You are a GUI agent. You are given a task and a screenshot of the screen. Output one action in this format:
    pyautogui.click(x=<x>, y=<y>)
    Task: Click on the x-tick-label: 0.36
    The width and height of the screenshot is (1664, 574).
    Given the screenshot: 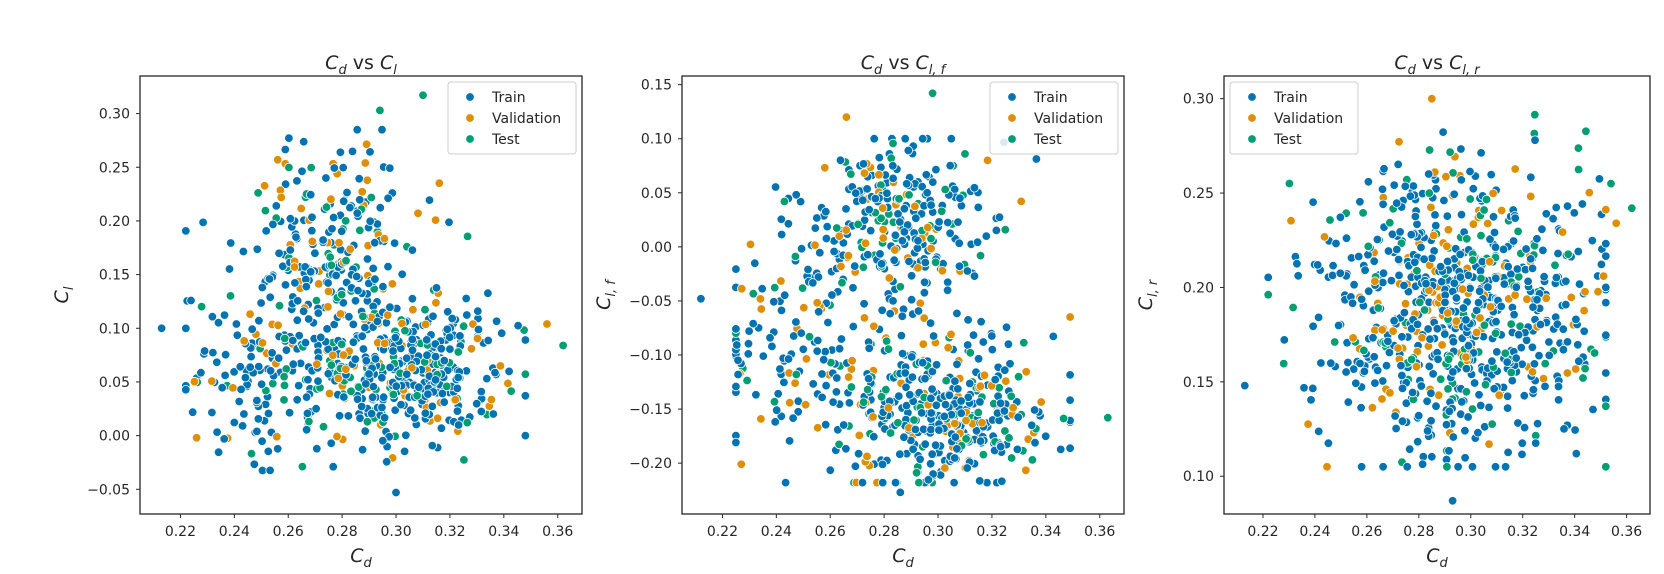 What is the action you would take?
    pyautogui.click(x=557, y=532)
    